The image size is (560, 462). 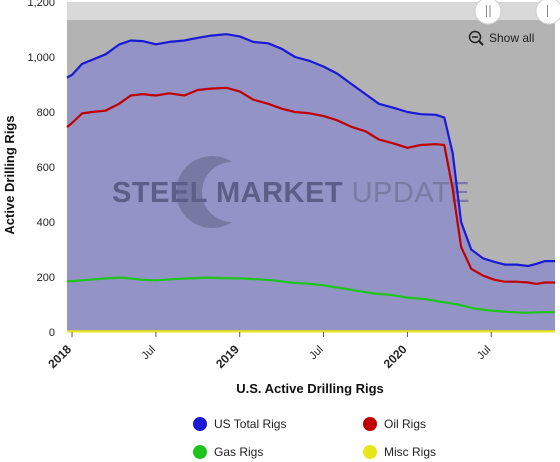 What do you see at coordinates (46, 168) in the screenshot?
I see `y-tick-label: 600` at bounding box center [46, 168].